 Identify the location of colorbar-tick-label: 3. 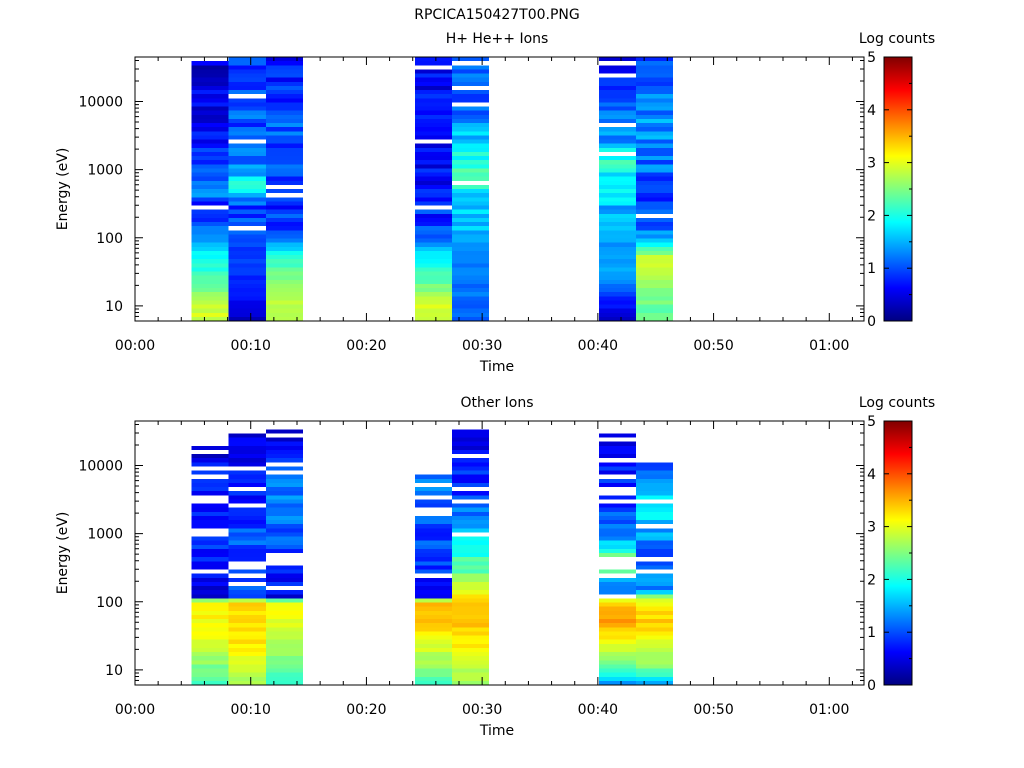
(871, 164).